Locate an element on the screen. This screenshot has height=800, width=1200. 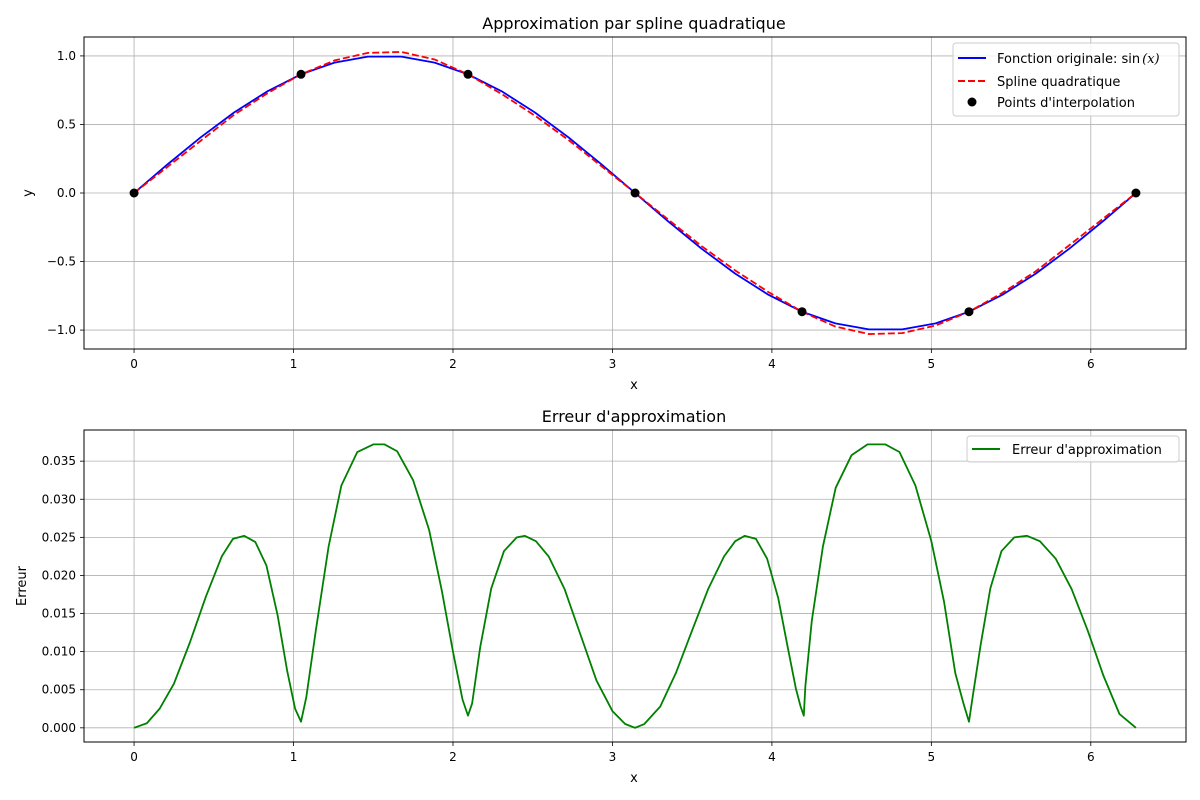
legend-swatch-points is located at coordinates (972, 102).